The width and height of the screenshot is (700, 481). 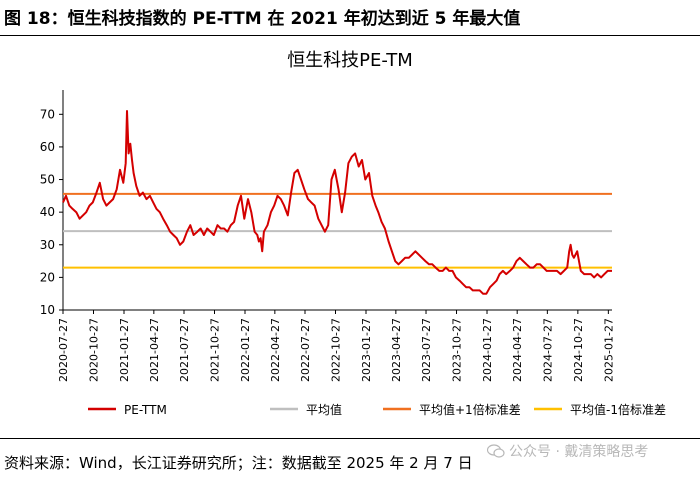 What do you see at coordinates (47, 180) in the screenshot?
I see `y-tick-label: 50` at bounding box center [47, 180].